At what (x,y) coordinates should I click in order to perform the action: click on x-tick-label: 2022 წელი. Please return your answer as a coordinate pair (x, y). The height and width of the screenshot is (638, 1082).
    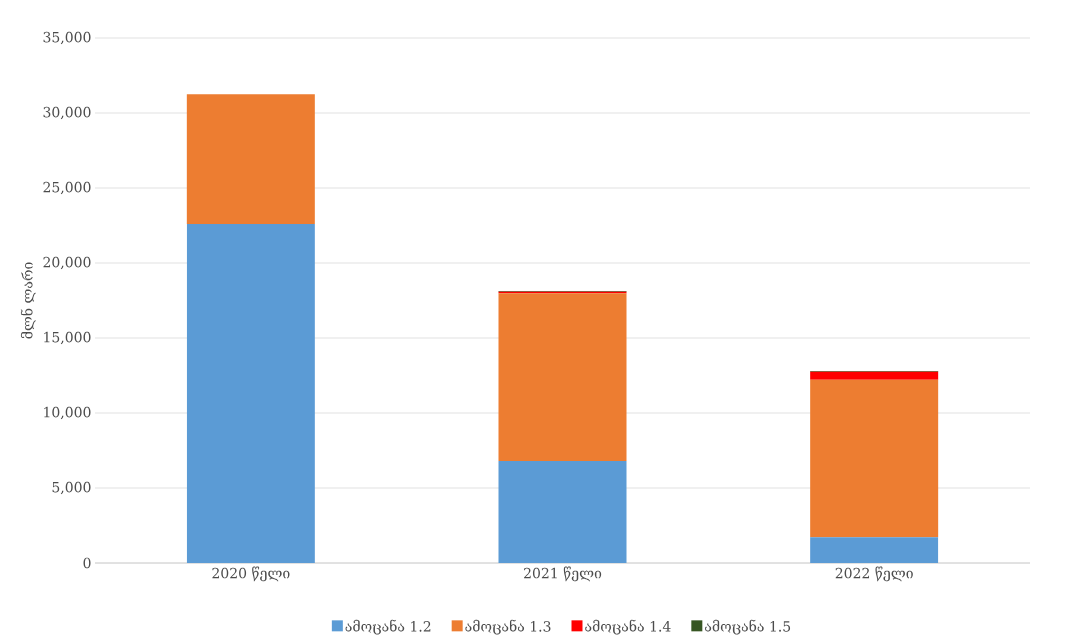
    Looking at the image, I should click on (874, 574).